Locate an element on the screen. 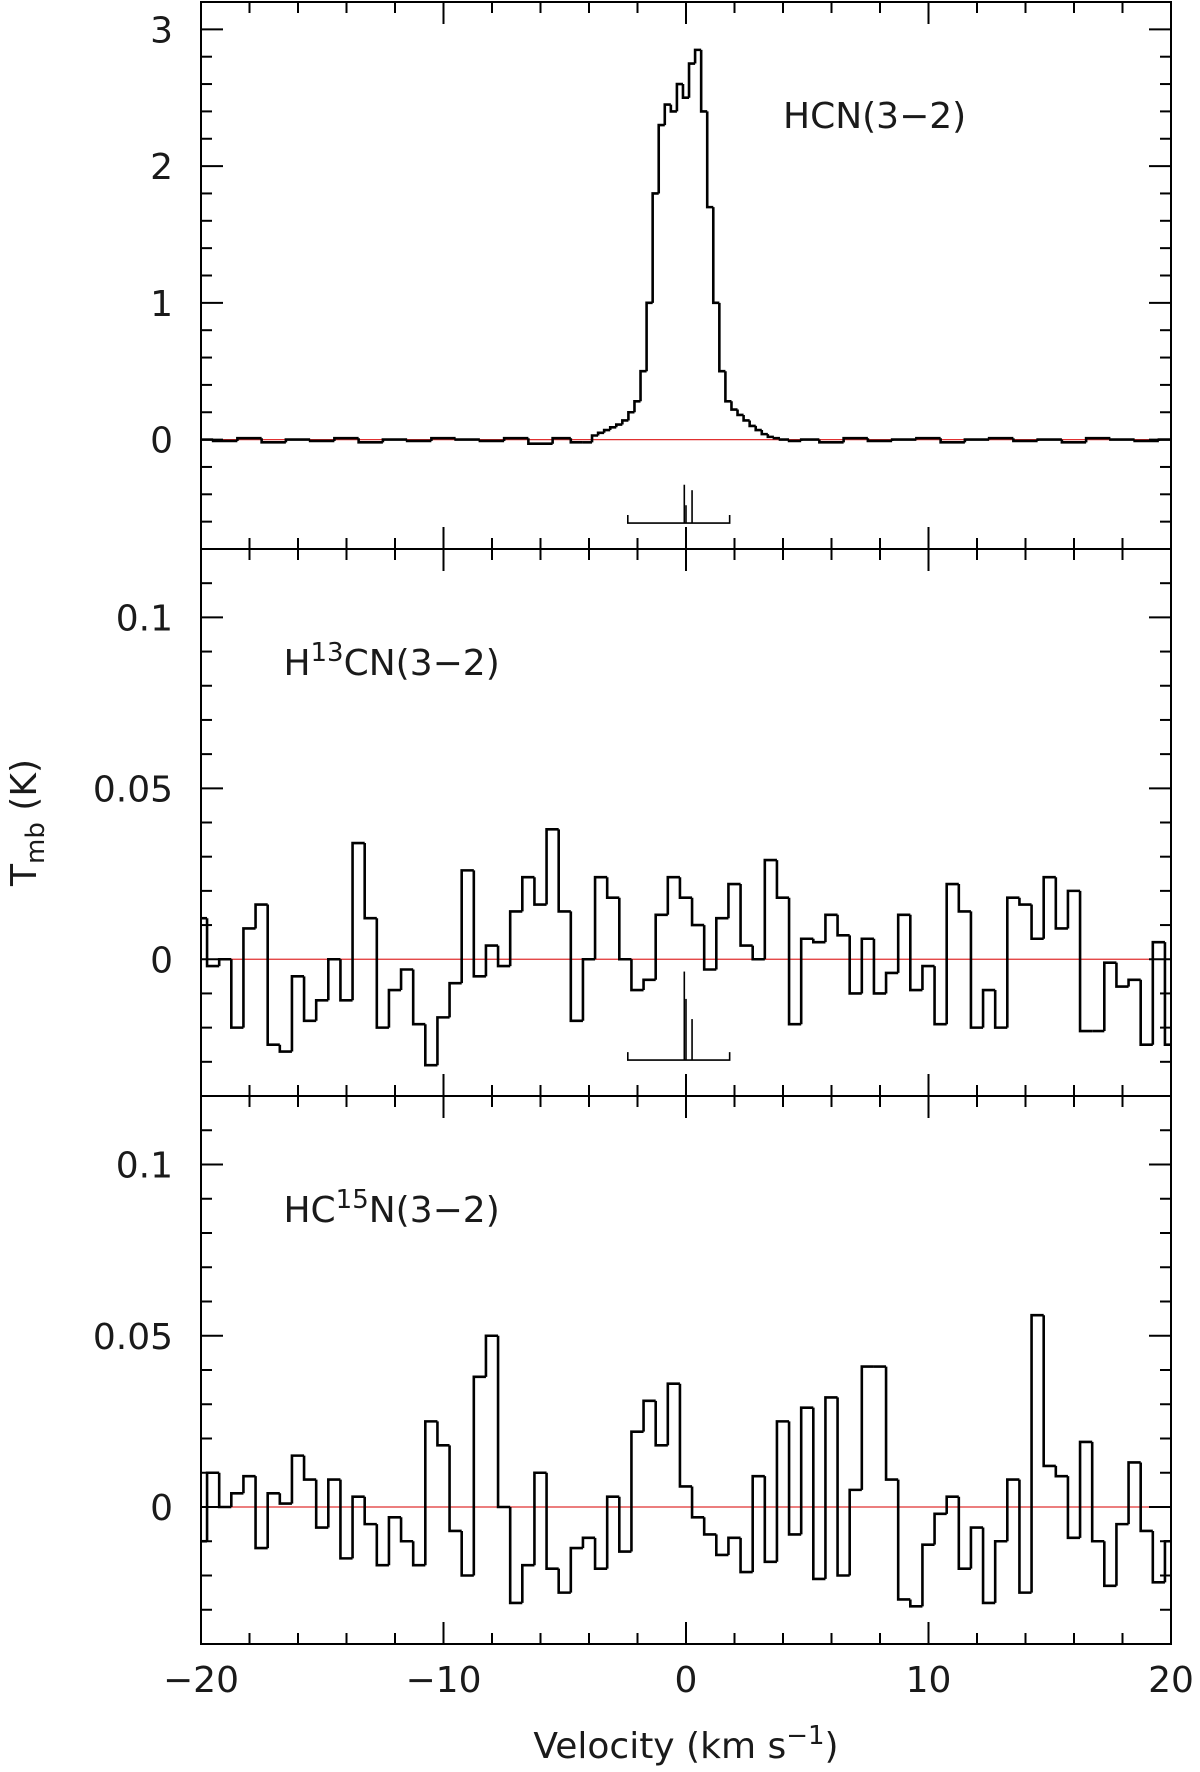 The width and height of the screenshot is (1200, 1772). y-tick-label: 0 is located at coordinates (161, 960).